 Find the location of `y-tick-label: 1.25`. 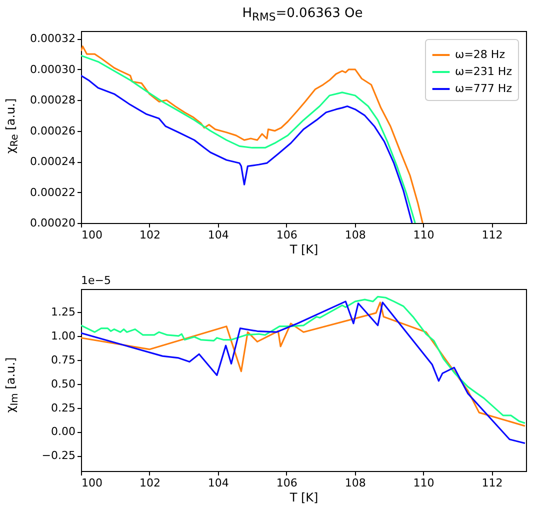

y-tick-label: 1.25 is located at coordinates (63, 311).